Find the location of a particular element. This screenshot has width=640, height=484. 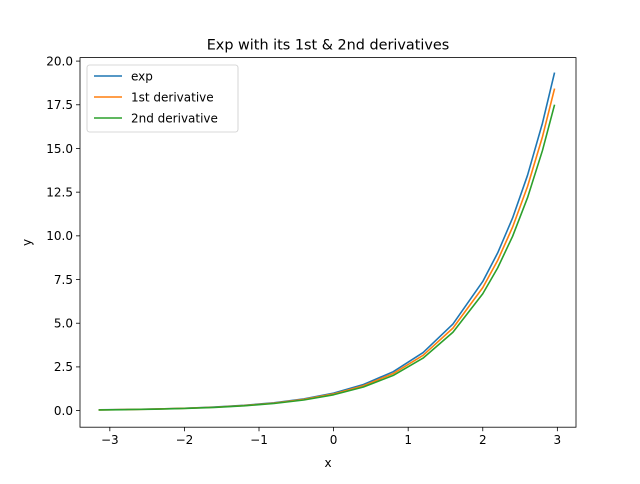

x-tick-label: −2 is located at coordinates (185, 440).